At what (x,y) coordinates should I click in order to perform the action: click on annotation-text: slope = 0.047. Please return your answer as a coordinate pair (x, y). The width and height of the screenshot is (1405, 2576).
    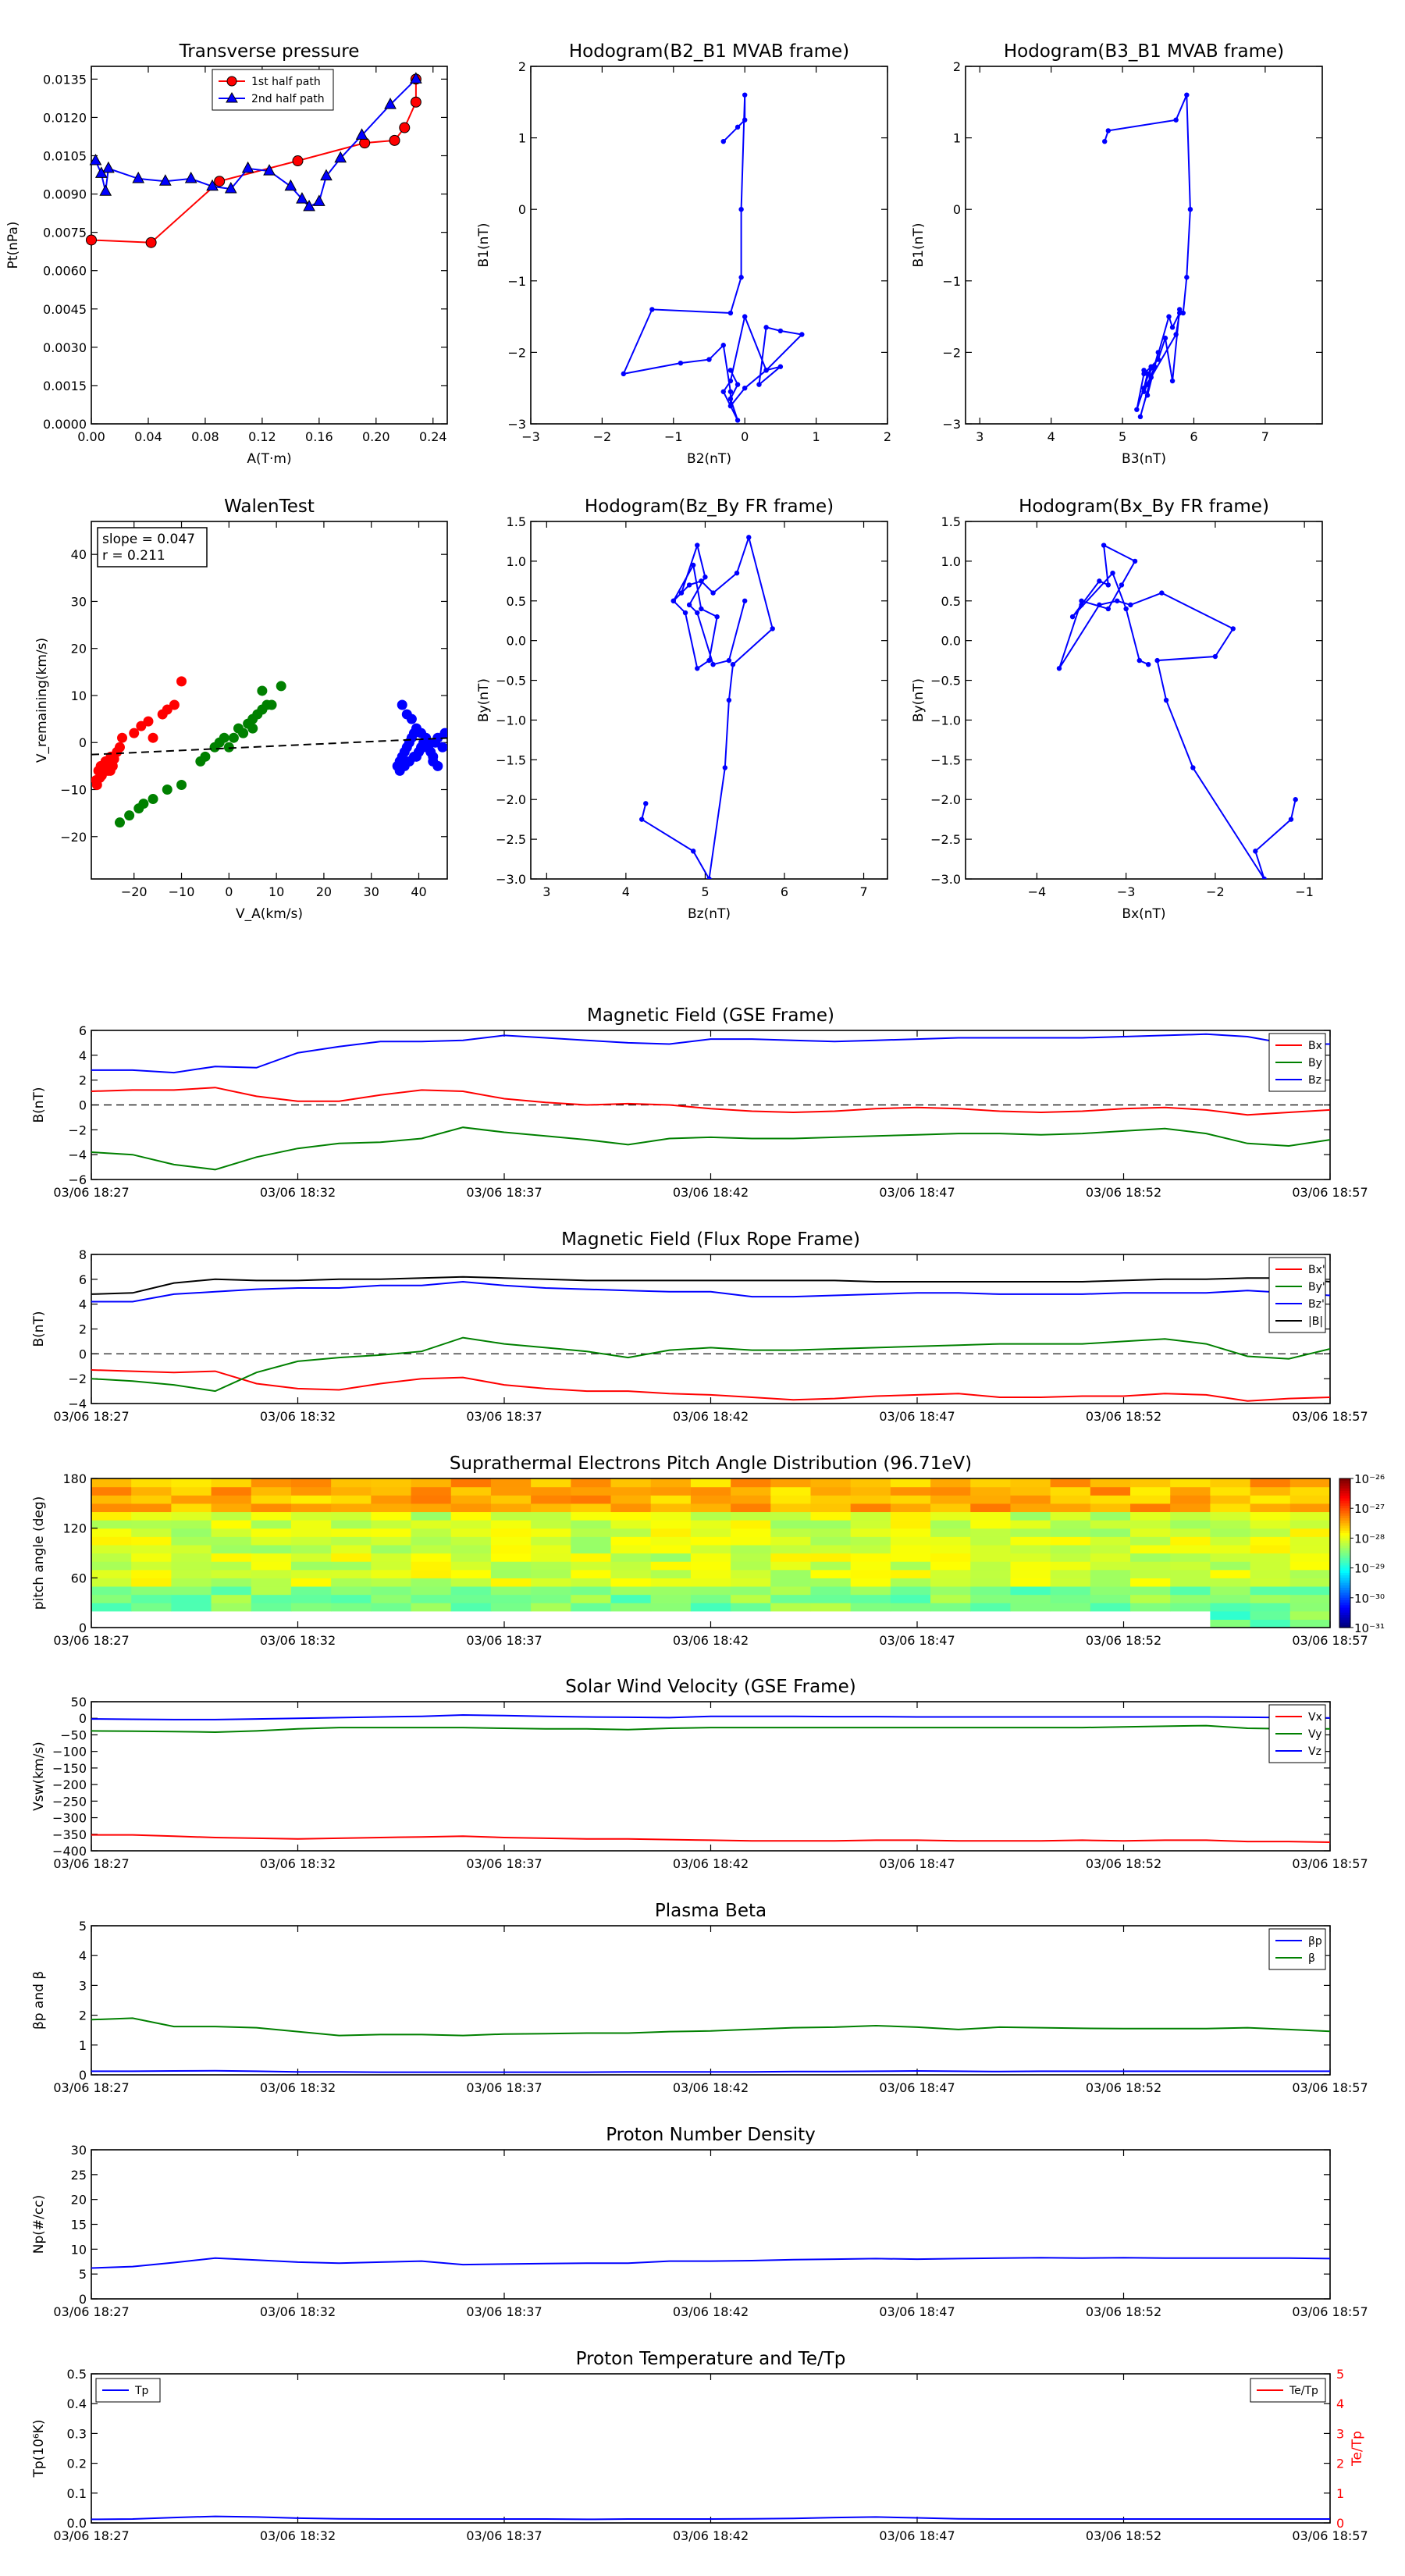
    Looking at the image, I should click on (148, 539).